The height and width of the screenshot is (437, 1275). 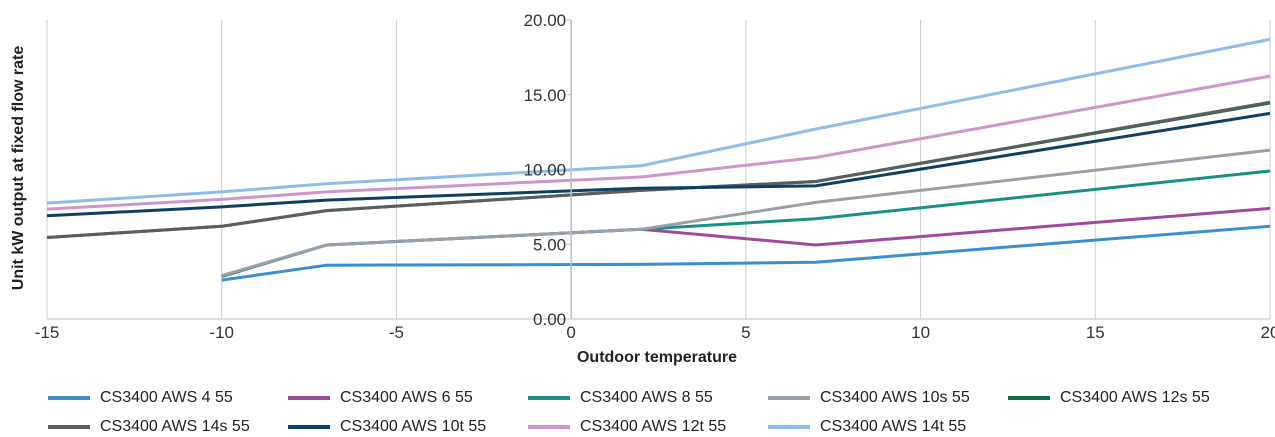 I want to click on legend-item: CS3400 AWS 14t 55, so click(x=880, y=427).